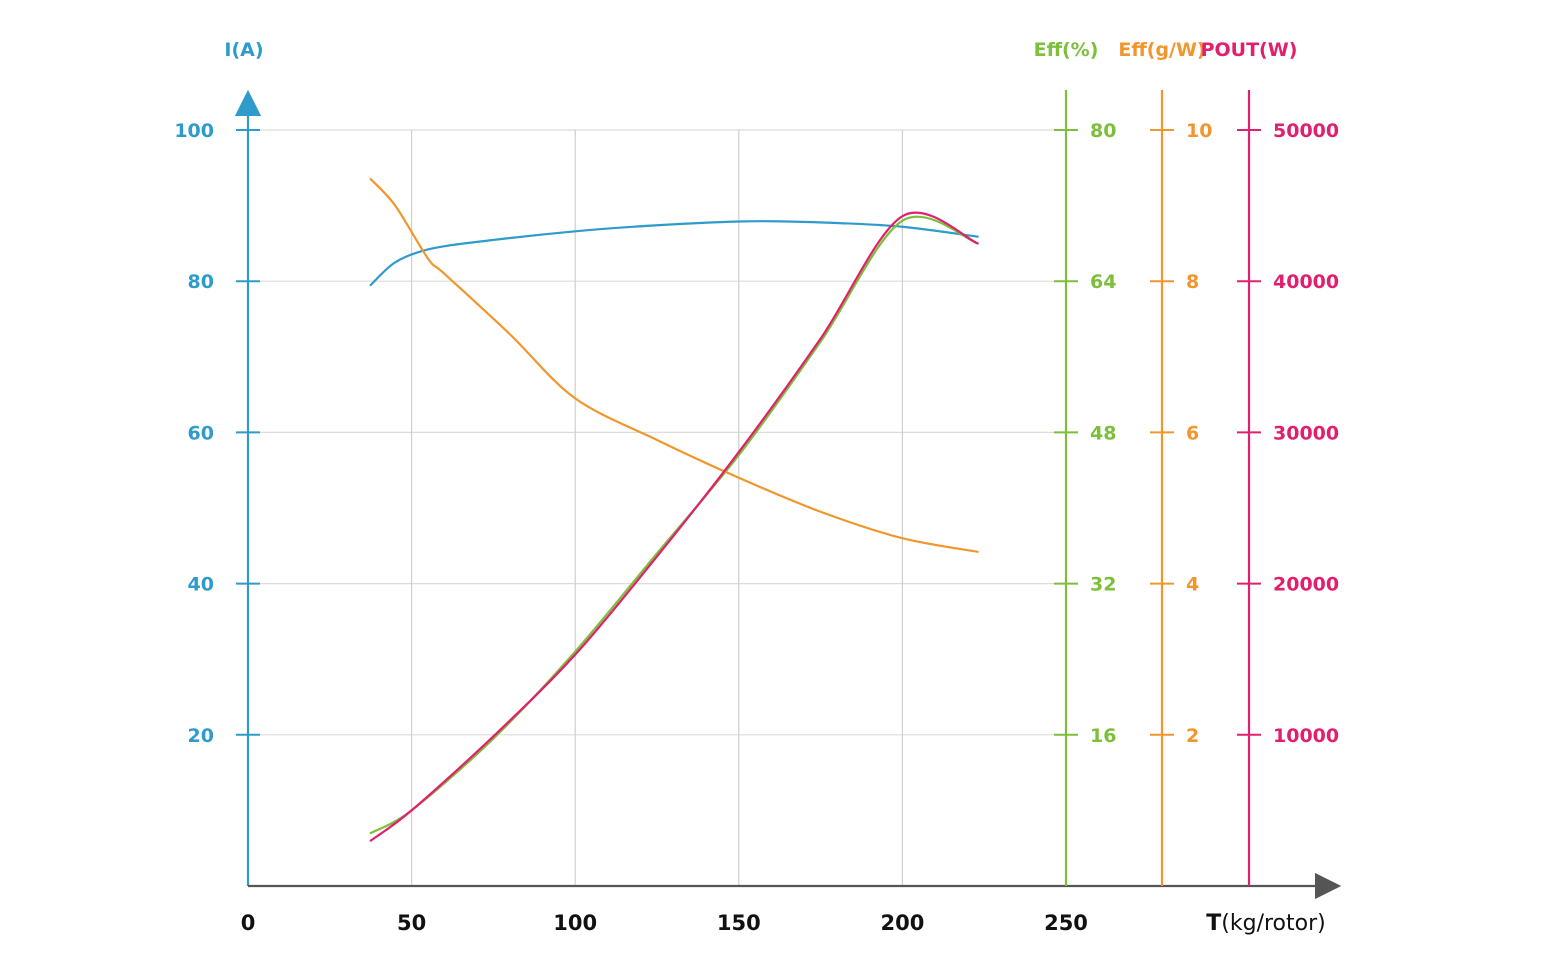 This screenshot has height=974, width=1563. What do you see at coordinates (1103, 131) in the screenshot?
I see `y-tick-label-eff-pct: 80` at bounding box center [1103, 131].